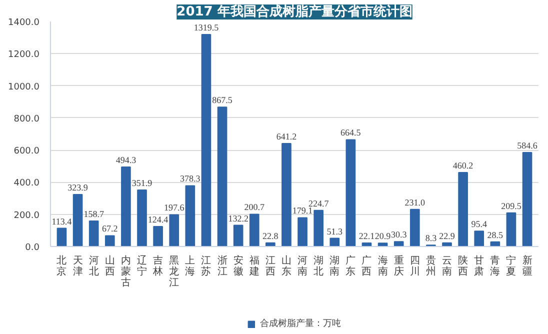 This screenshot has width=548, height=334. What do you see at coordinates (27, 119) in the screenshot?
I see `y-tick-label: 800.0` at bounding box center [27, 119].